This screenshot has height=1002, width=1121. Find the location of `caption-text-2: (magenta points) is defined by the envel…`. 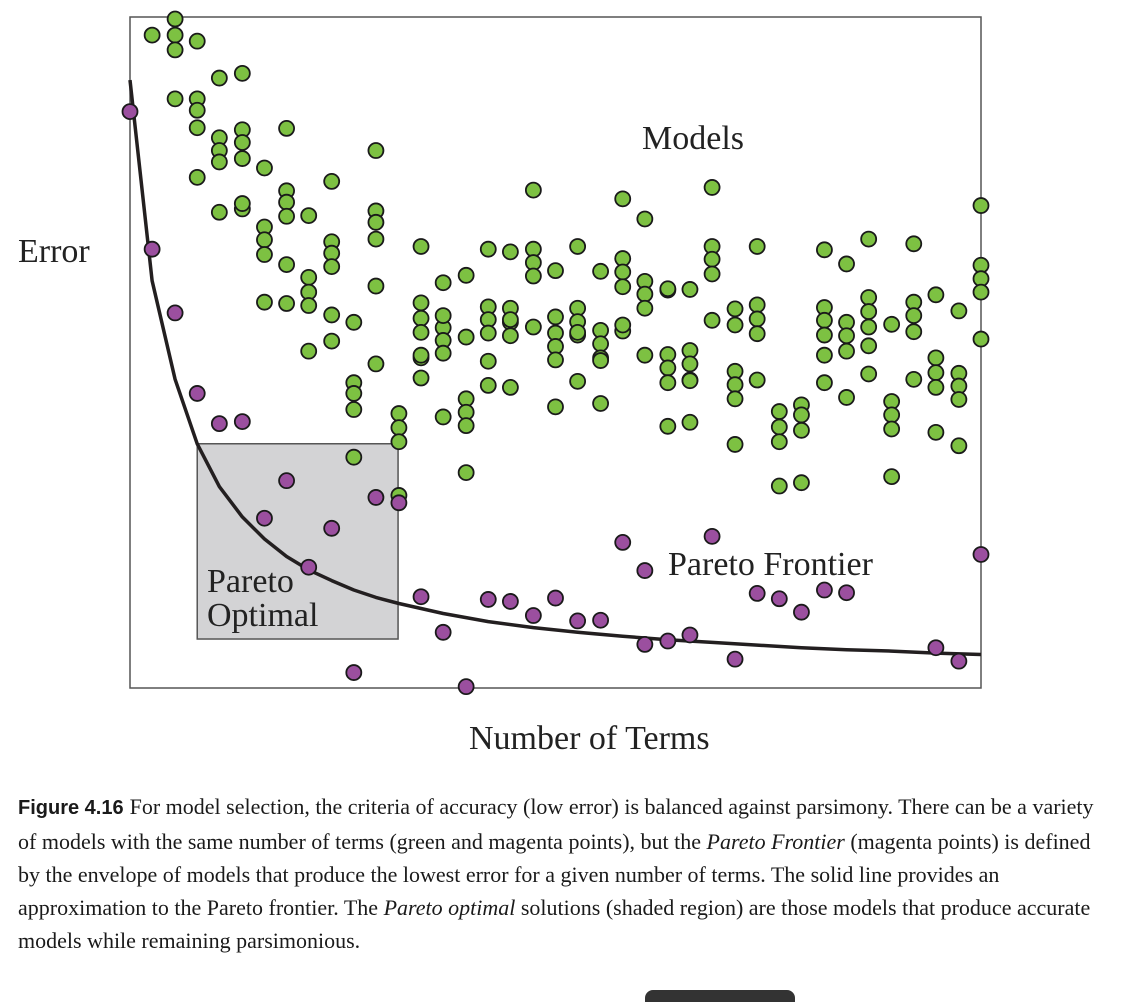

caption-text-2: (magenta points) is defined by the envel… is located at coordinates (554, 874).